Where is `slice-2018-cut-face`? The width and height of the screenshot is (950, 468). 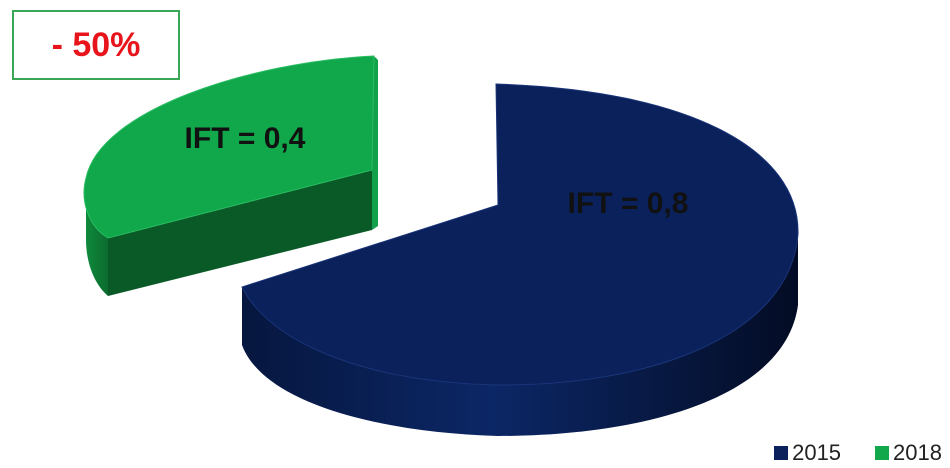 slice-2018-cut-face is located at coordinates (240, 233).